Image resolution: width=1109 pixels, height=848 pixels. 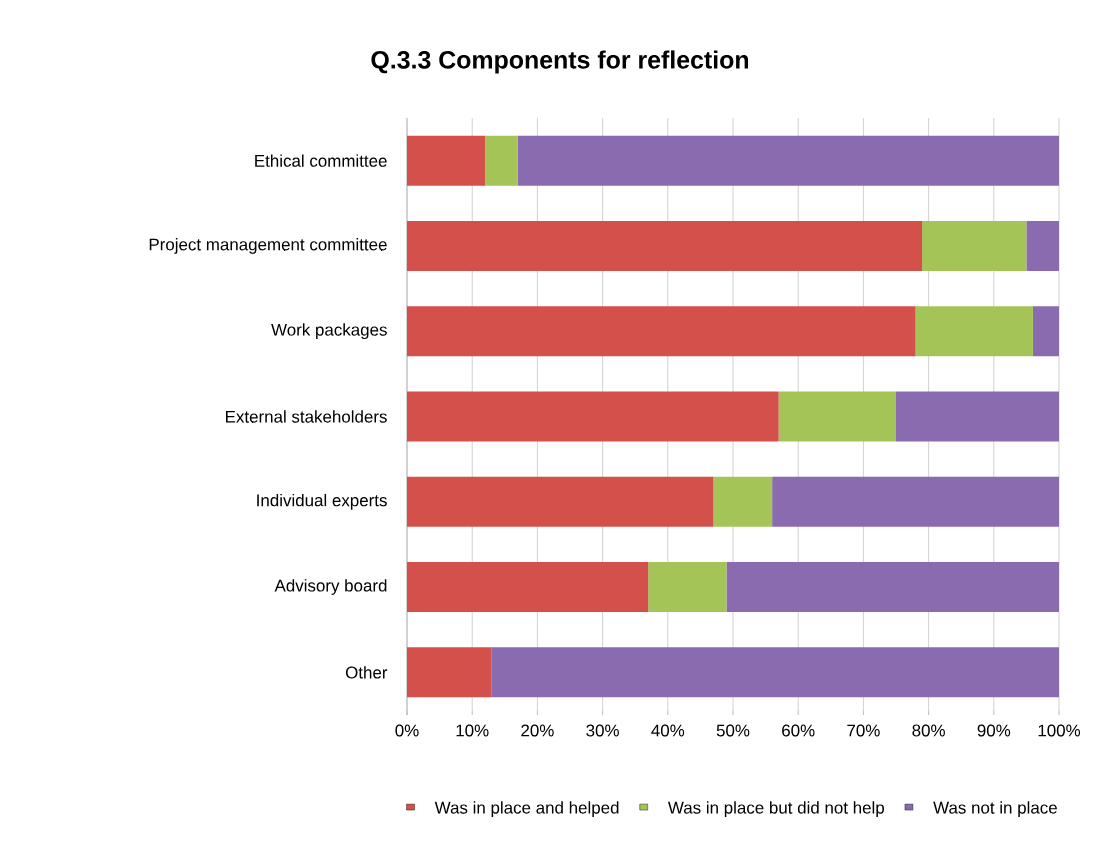 I want to click on x-tick-label: 20%, so click(x=537, y=730).